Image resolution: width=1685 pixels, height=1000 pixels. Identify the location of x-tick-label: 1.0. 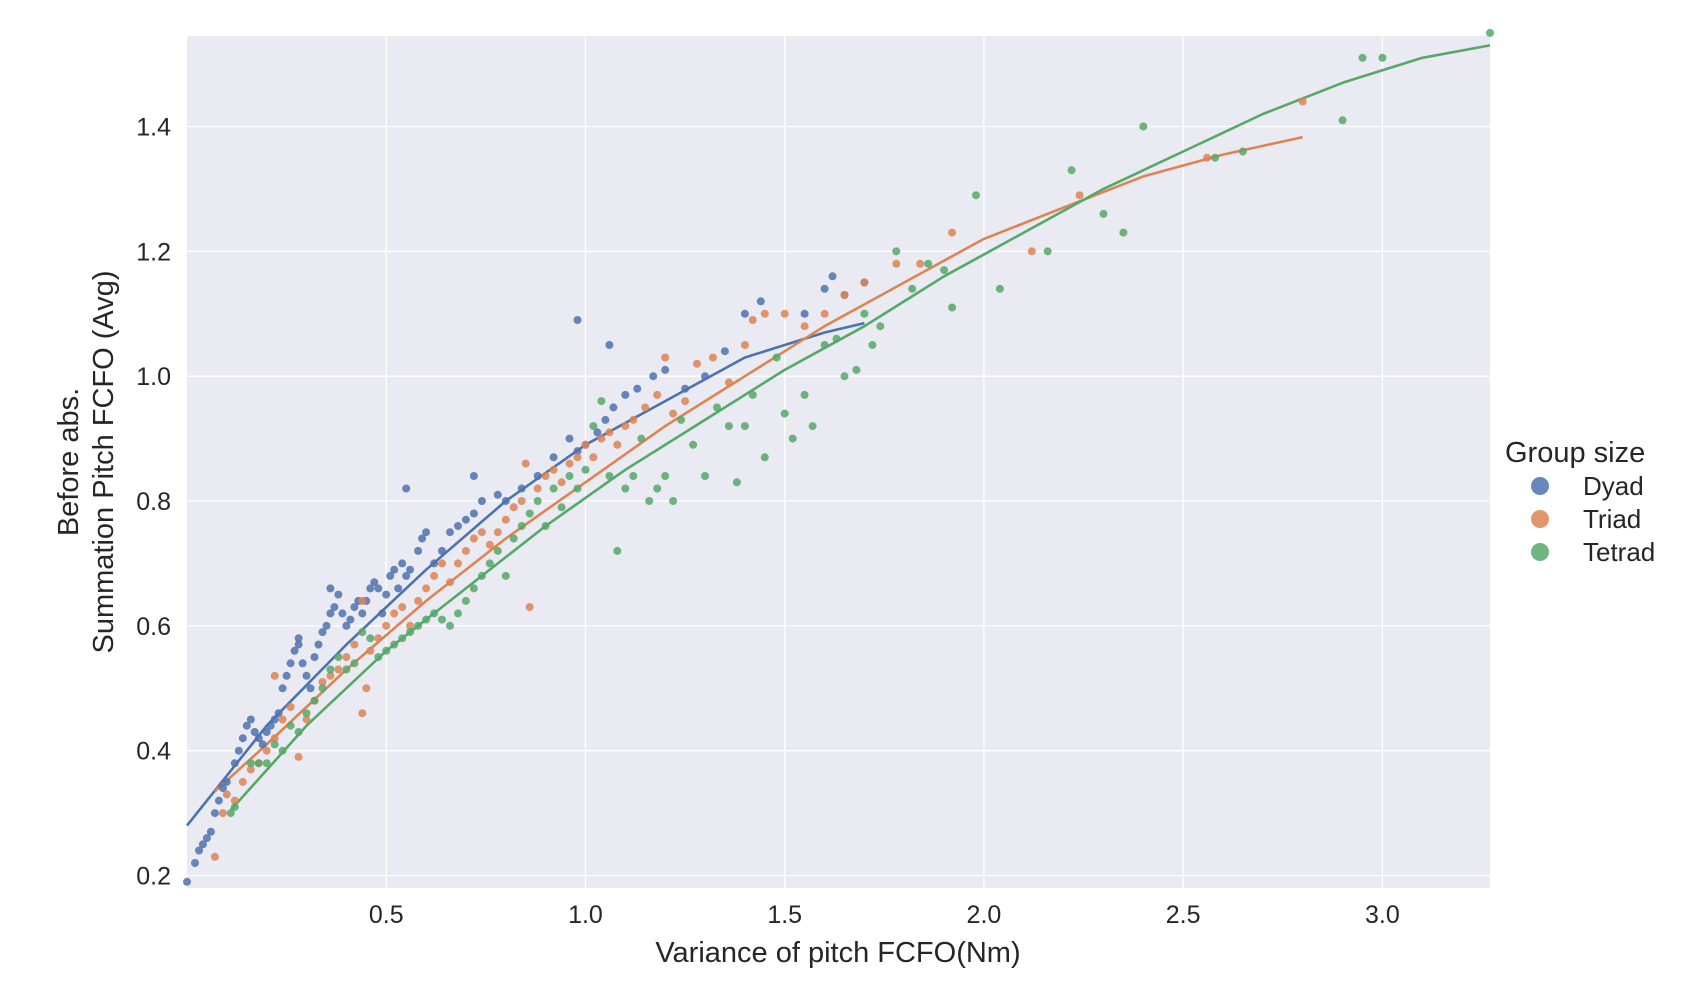
(585, 915).